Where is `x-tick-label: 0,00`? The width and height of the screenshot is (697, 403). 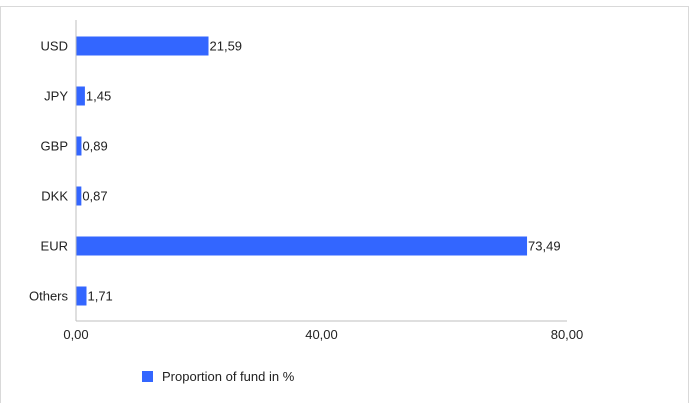
x-tick-label: 0,00 is located at coordinates (75, 334).